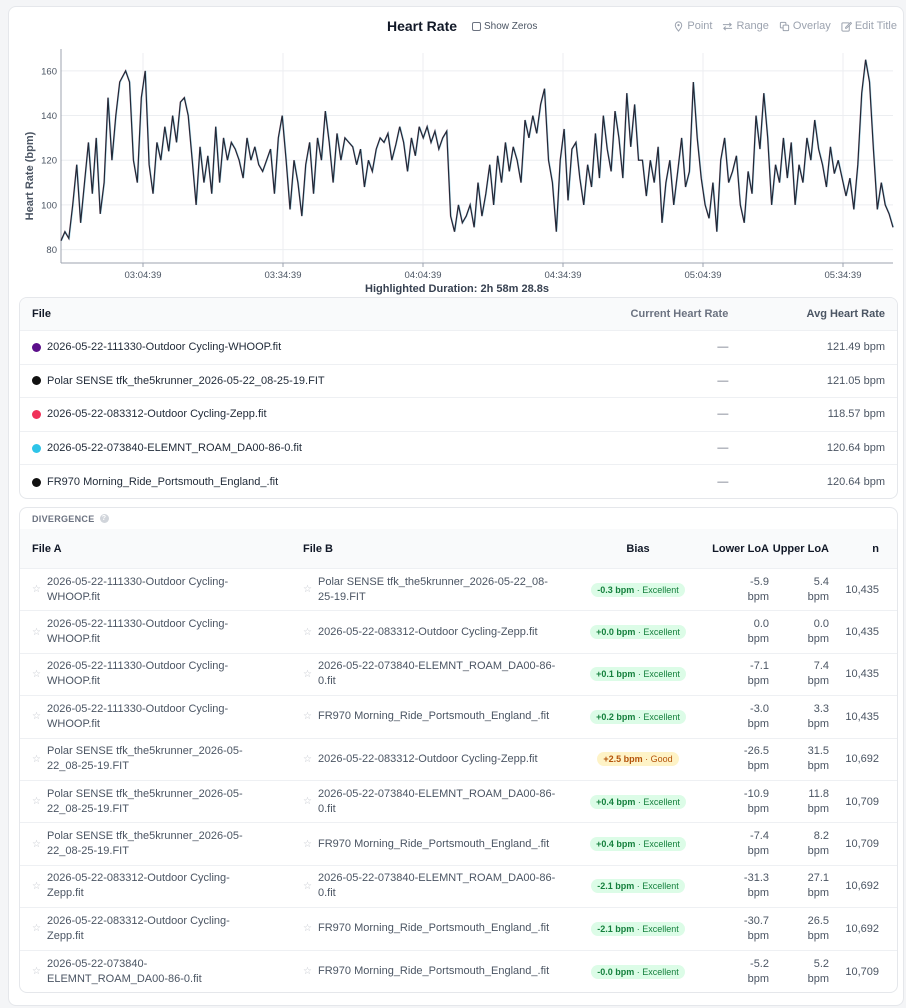 This screenshot has height=1008, width=906. What do you see at coordinates (692, 26) in the screenshot?
I see `point-tool-button: Point` at bounding box center [692, 26].